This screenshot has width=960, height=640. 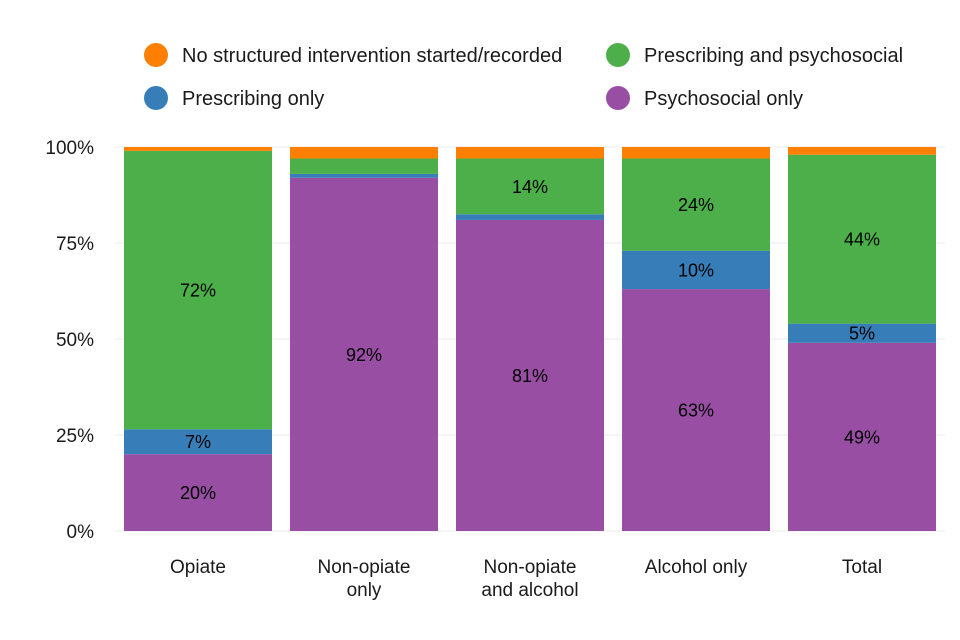 What do you see at coordinates (75, 244) in the screenshot?
I see `y-tick-label: 75%` at bounding box center [75, 244].